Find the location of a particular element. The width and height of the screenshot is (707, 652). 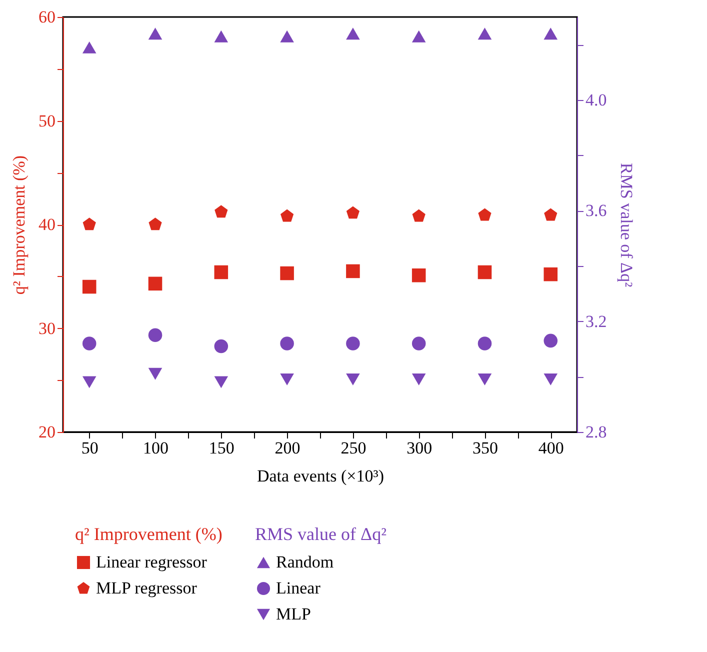

y2-tick-label: 3.6 is located at coordinates (596, 210).